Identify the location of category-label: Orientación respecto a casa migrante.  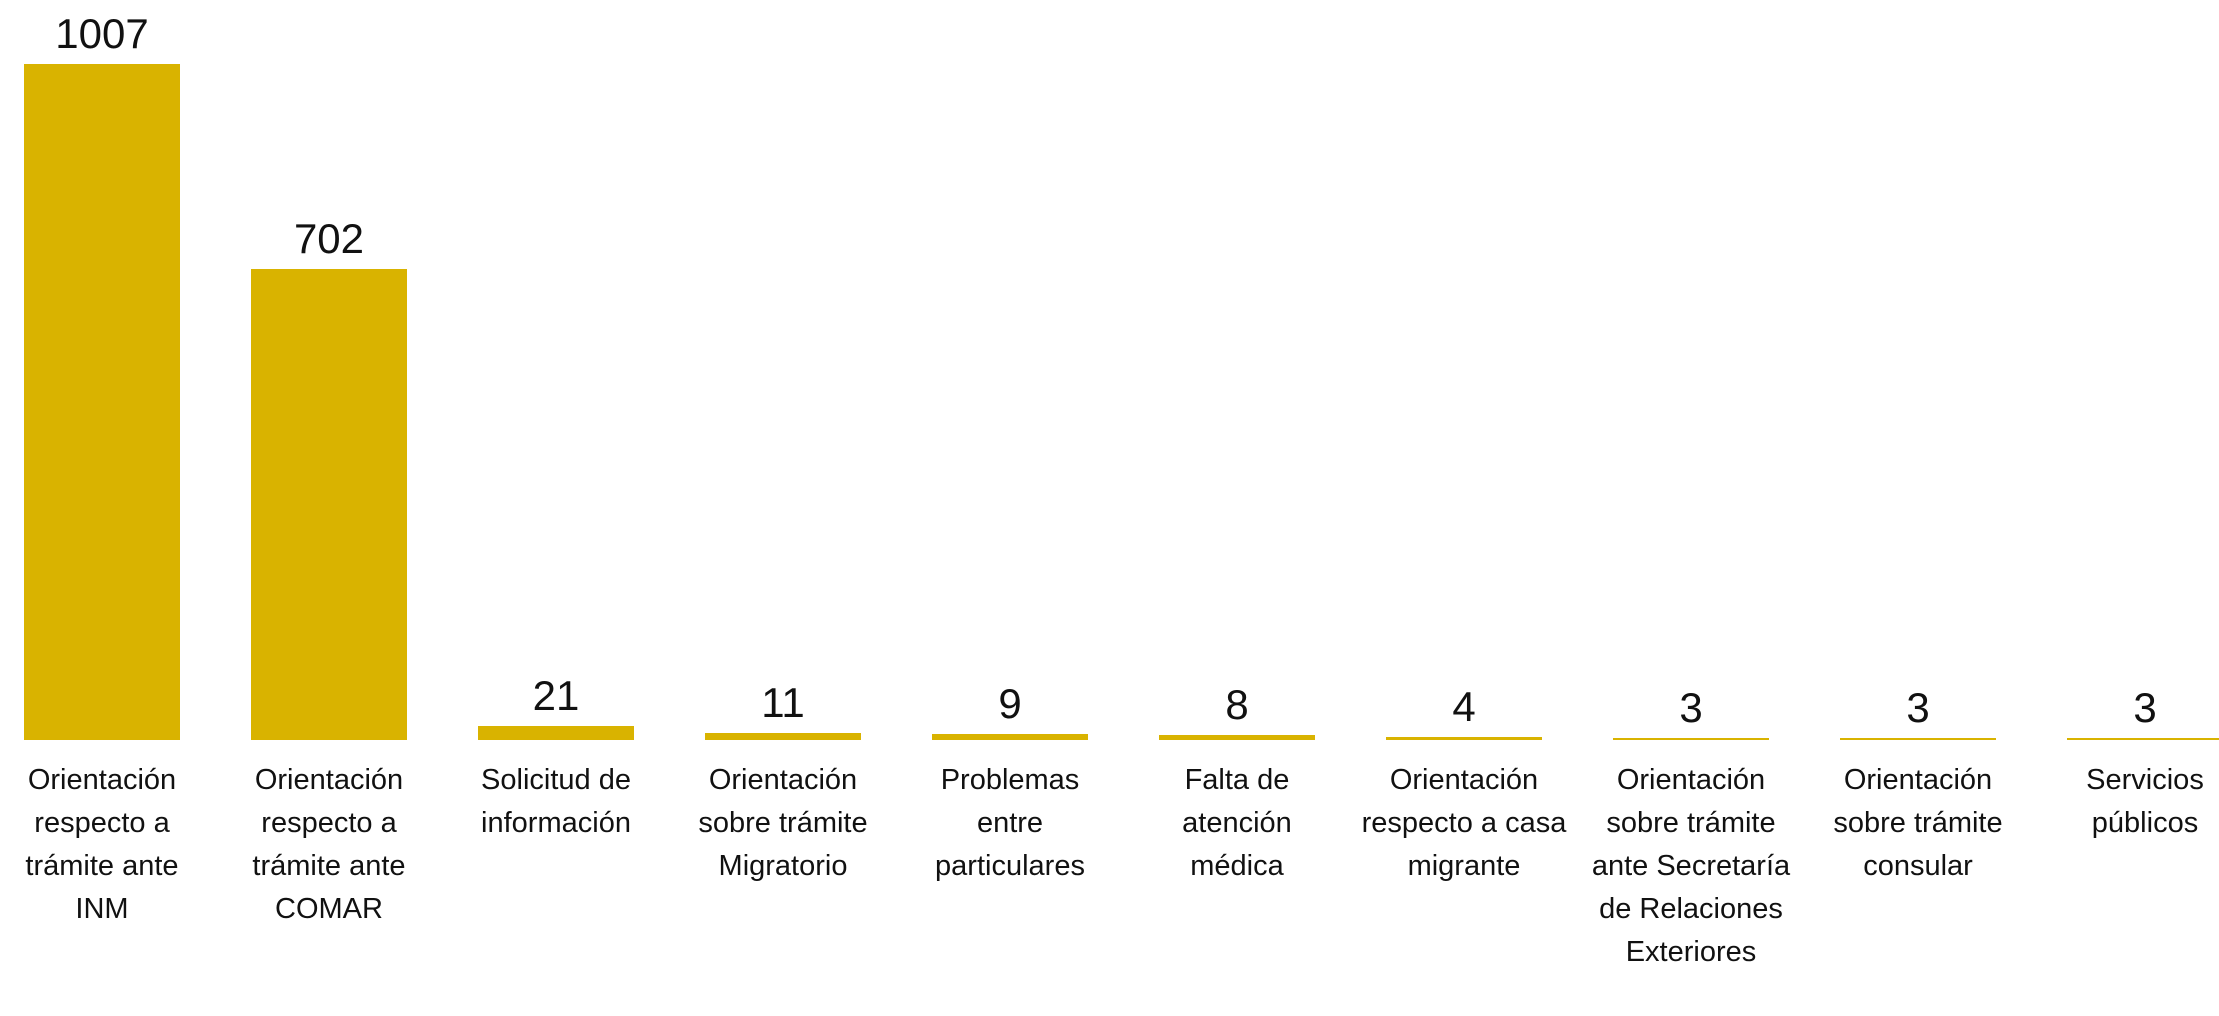
(1464, 823).